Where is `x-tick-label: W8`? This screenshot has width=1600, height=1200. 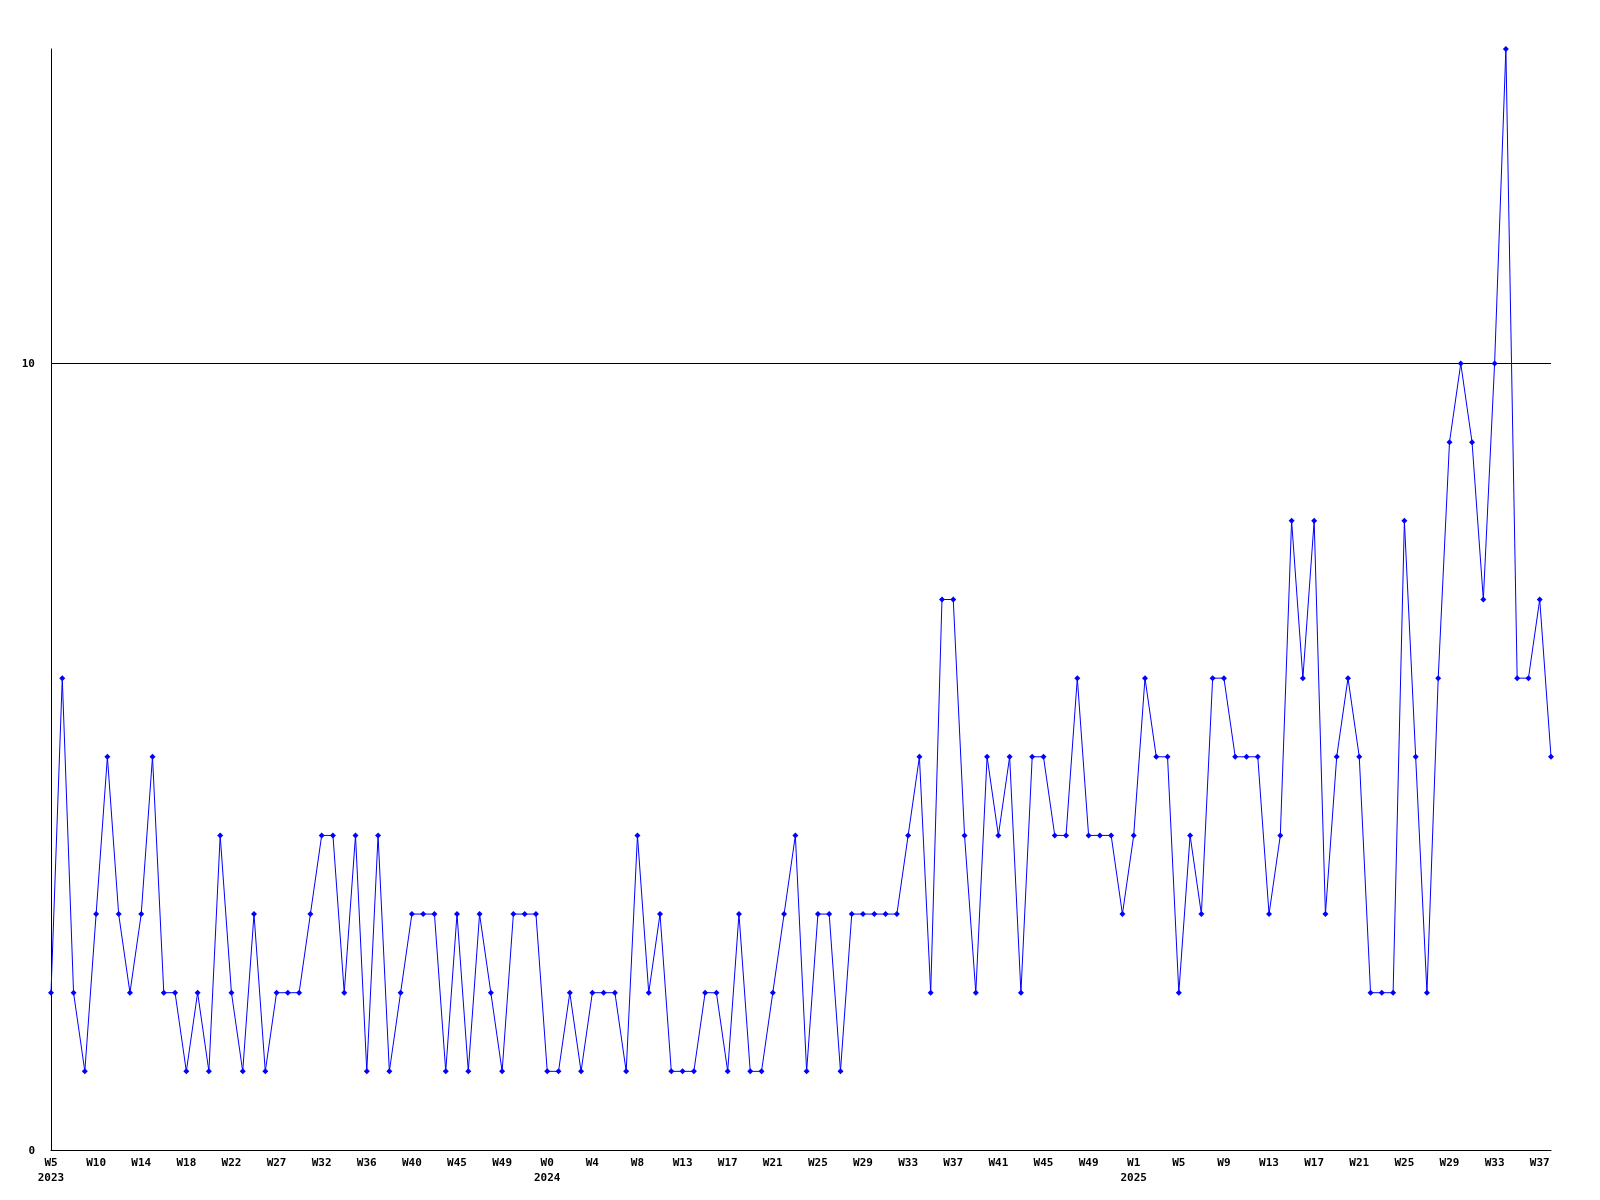 x-tick-label: W8 is located at coordinates (637, 1162).